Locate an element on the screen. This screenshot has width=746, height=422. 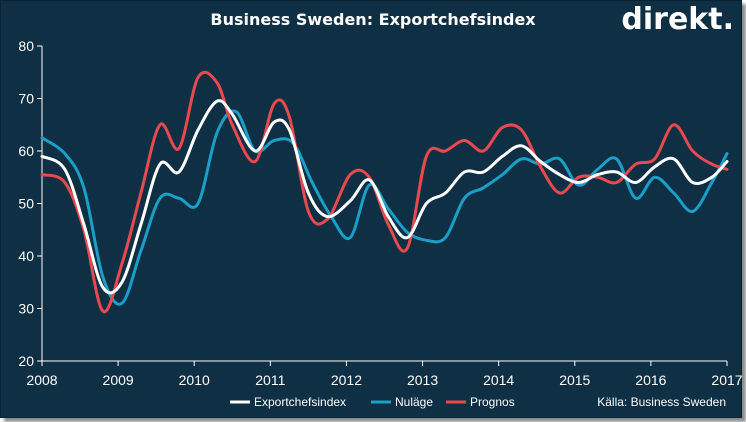
direkt-logo: direkt. is located at coordinates (677, 19).